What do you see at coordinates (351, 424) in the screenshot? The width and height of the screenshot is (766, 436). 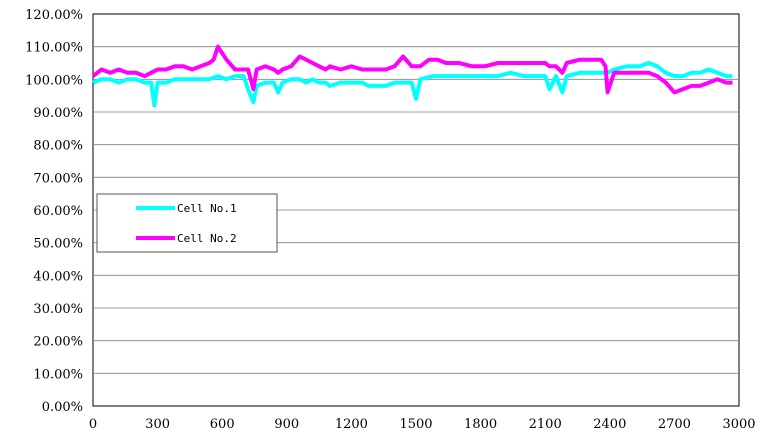 I see `x-tick-label: 1200` at bounding box center [351, 424].